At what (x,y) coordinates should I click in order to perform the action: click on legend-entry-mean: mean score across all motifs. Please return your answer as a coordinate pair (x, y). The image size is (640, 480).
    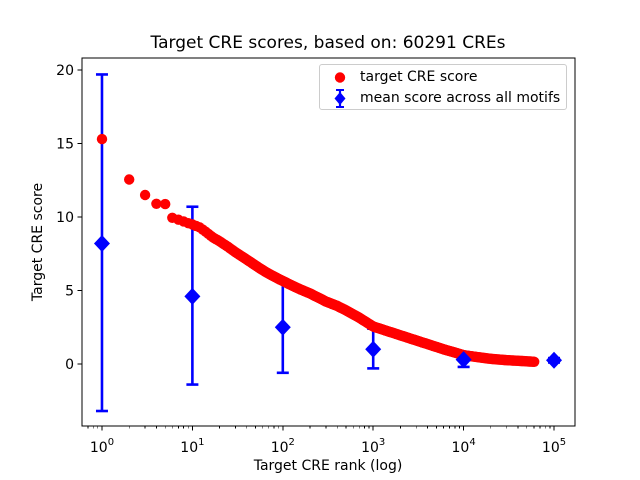
    Looking at the image, I should click on (443, 98).